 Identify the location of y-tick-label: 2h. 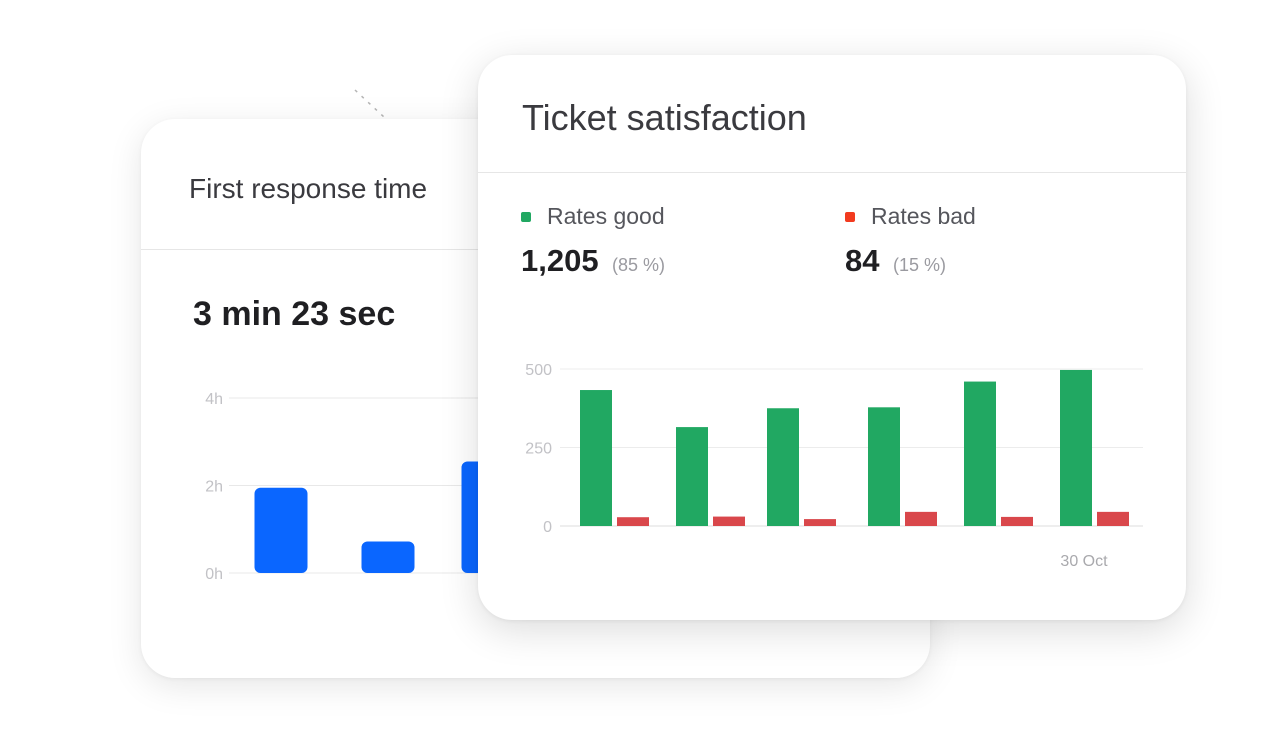
(214, 487).